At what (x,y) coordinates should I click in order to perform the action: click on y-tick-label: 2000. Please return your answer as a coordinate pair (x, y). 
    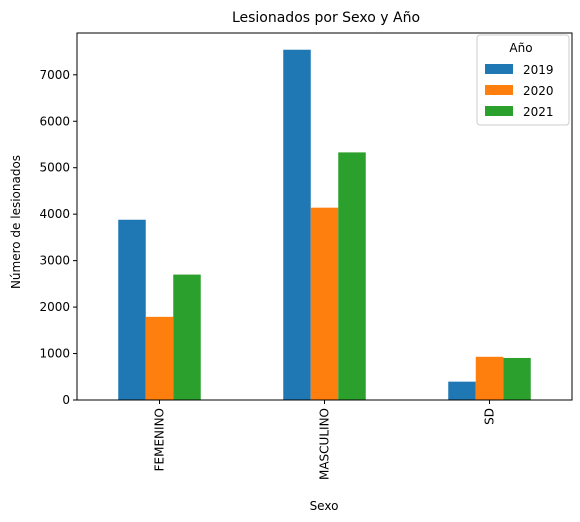
    Looking at the image, I should click on (54, 307).